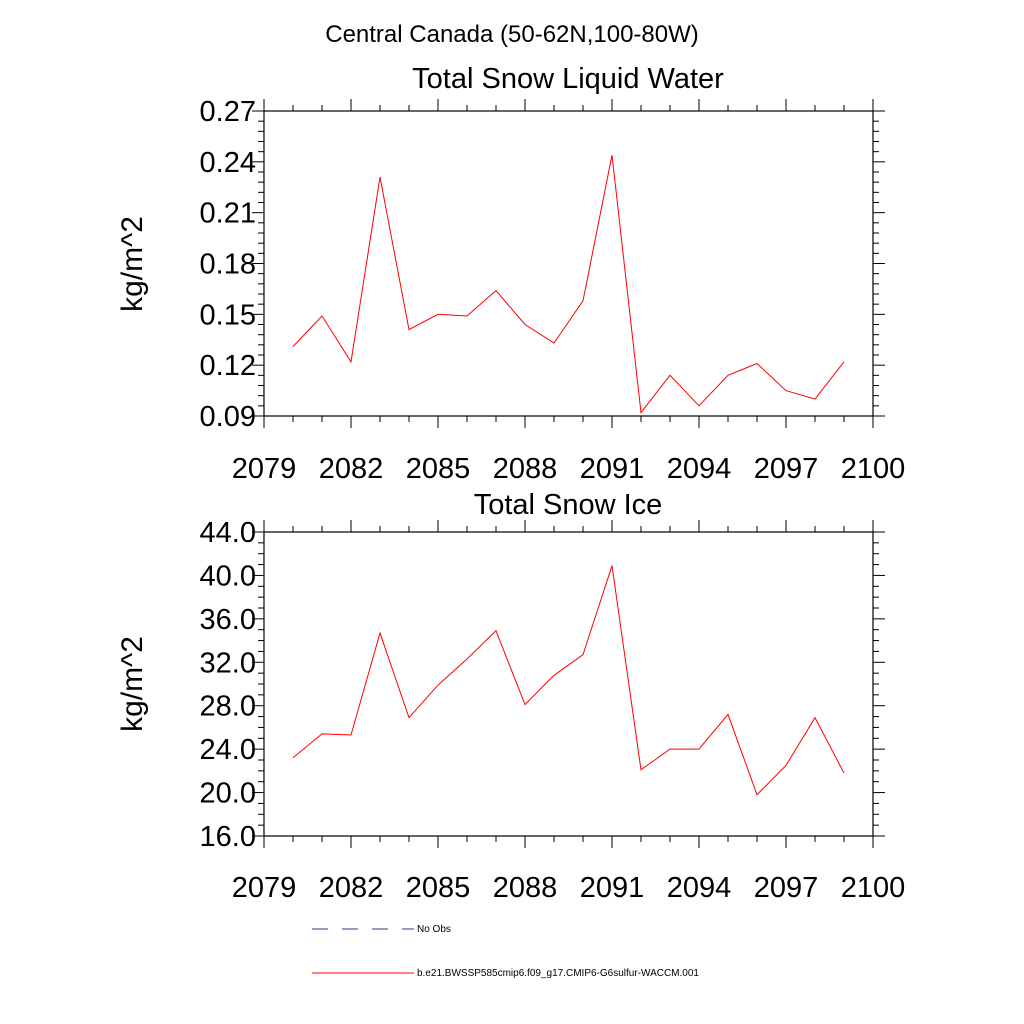  I want to click on y-tick-label: 40.0, so click(228, 576).